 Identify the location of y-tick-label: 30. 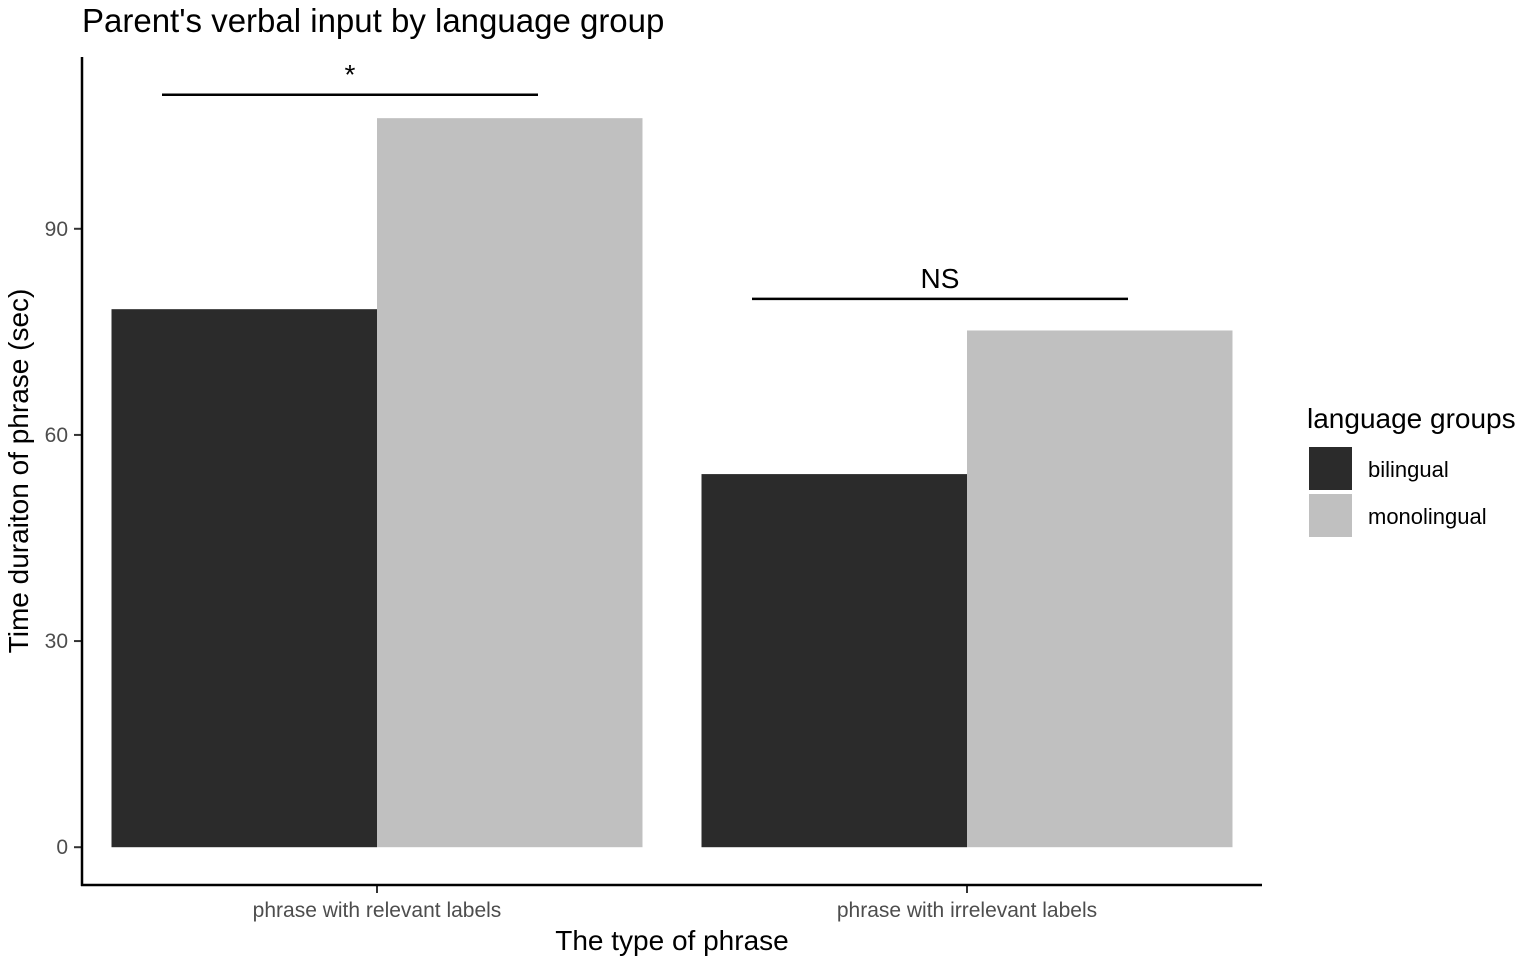
(56, 641).